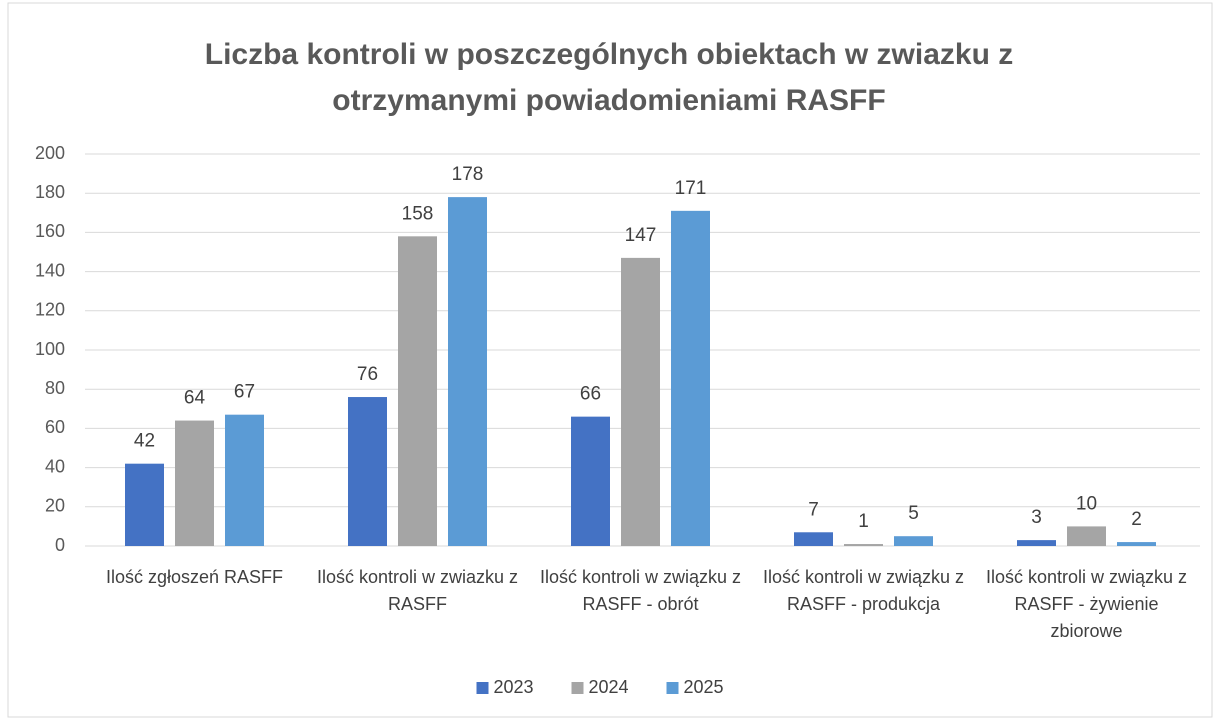 This screenshot has width=1218, height=720. What do you see at coordinates (514, 687) in the screenshot?
I see `legend-label: 2023` at bounding box center [514, 687].